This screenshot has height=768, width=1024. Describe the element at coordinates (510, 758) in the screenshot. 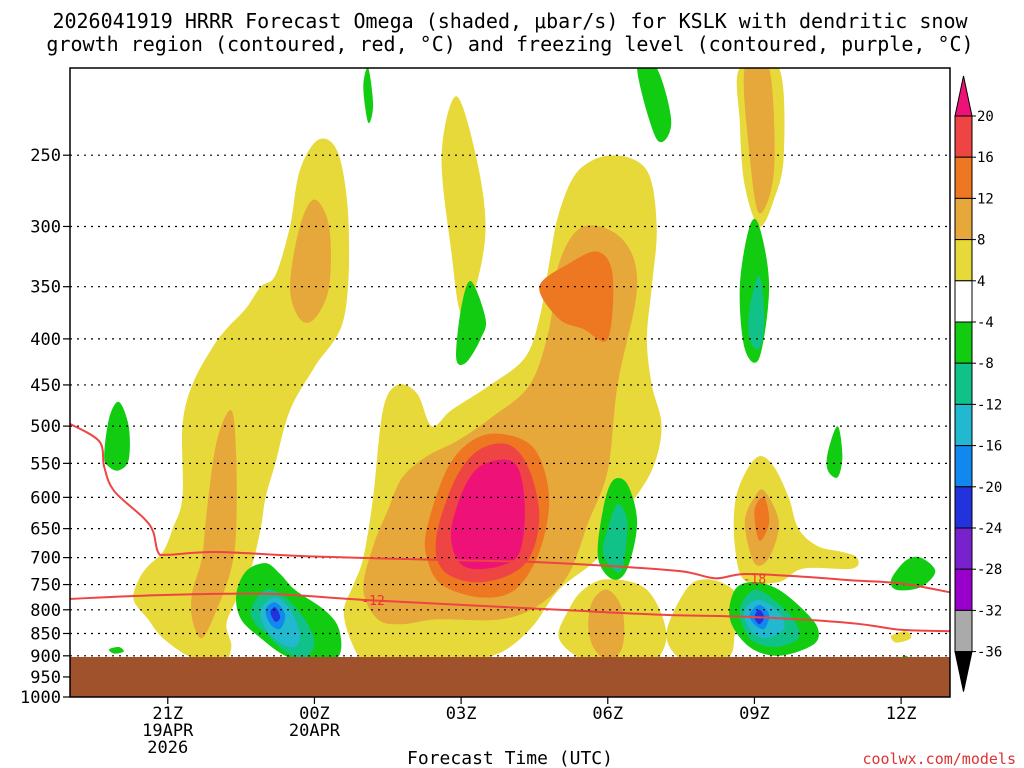

I see `x-axis-label: Forecast Time (UTC)` at that location.